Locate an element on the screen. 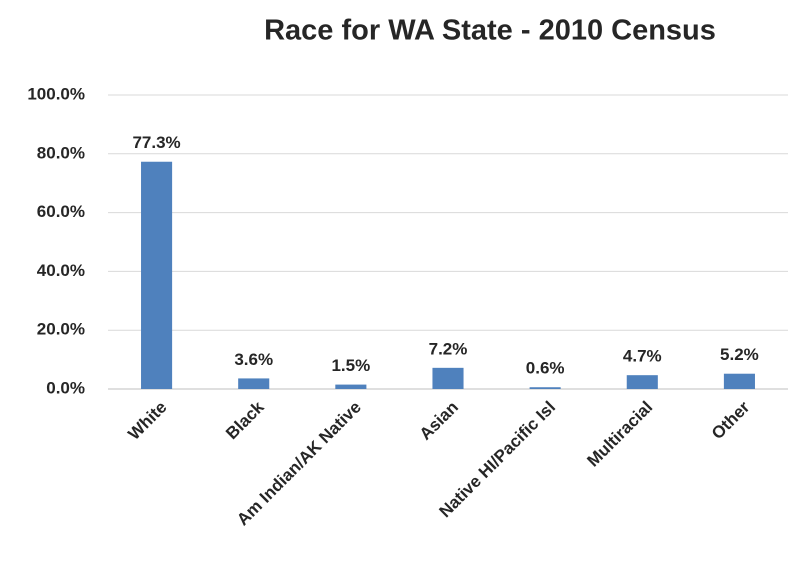 This screenshot has width=799, height=569. y-tick-label: 40.0% is located at coordinates (61, 270).